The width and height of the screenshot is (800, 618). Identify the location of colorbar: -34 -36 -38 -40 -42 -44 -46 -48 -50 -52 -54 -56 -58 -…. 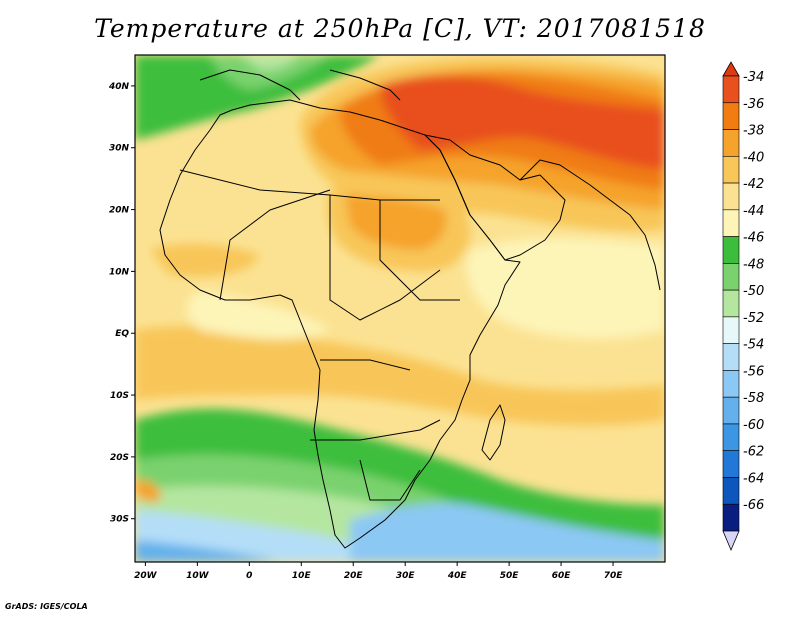
(743, 306).